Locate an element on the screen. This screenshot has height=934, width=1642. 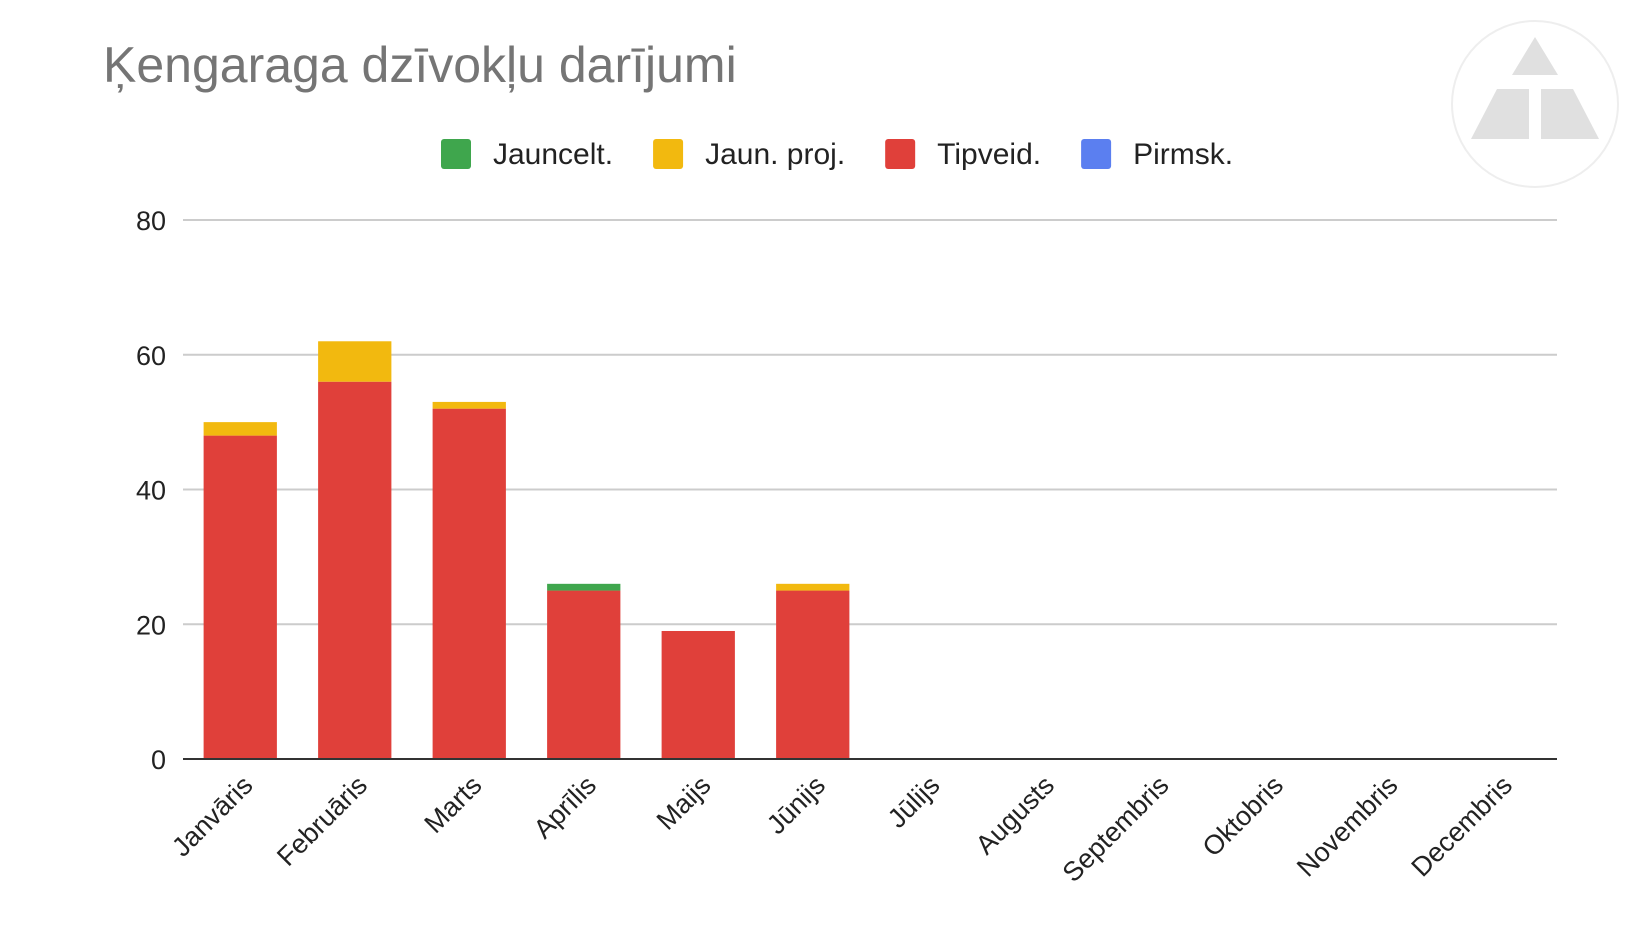
bar-marts-tipveid is located at coordinates (469, 583).